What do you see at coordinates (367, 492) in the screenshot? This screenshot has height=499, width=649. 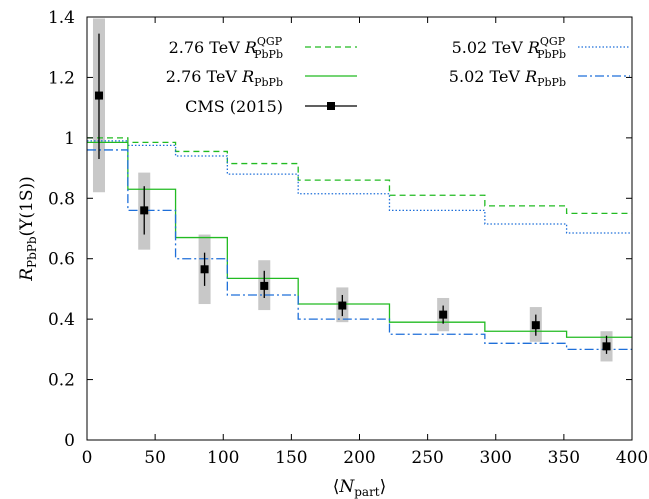 I see `x-axis-label-part: part` at bounding box center [367, 492].